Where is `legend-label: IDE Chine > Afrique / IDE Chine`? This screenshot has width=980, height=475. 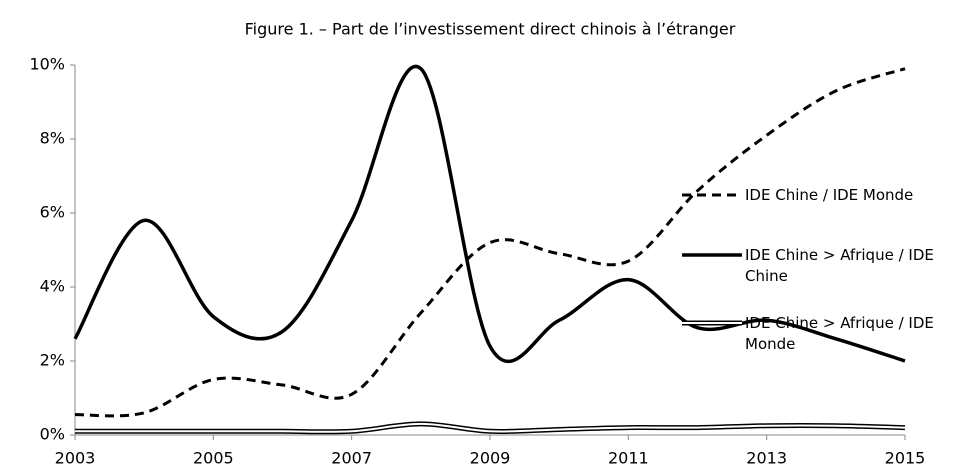
legend-label: IDE Chine > Afrique / IDE Chine is located at coordinates (839, 265).